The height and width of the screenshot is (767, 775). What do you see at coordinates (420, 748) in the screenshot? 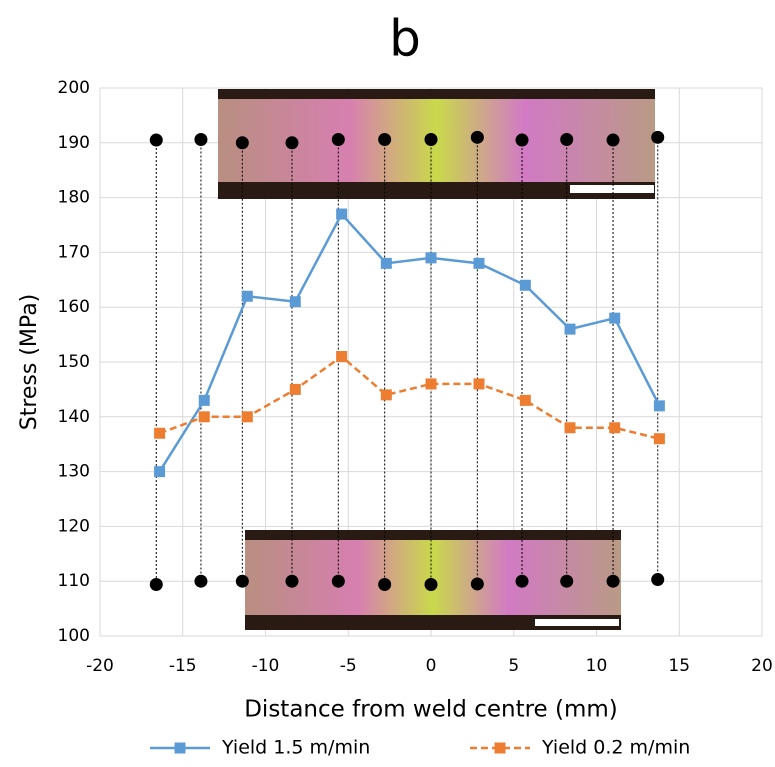
I see `legend: Yield 1.5 m/min Yield 0.2 m/min` at bounding box center [420, 748].